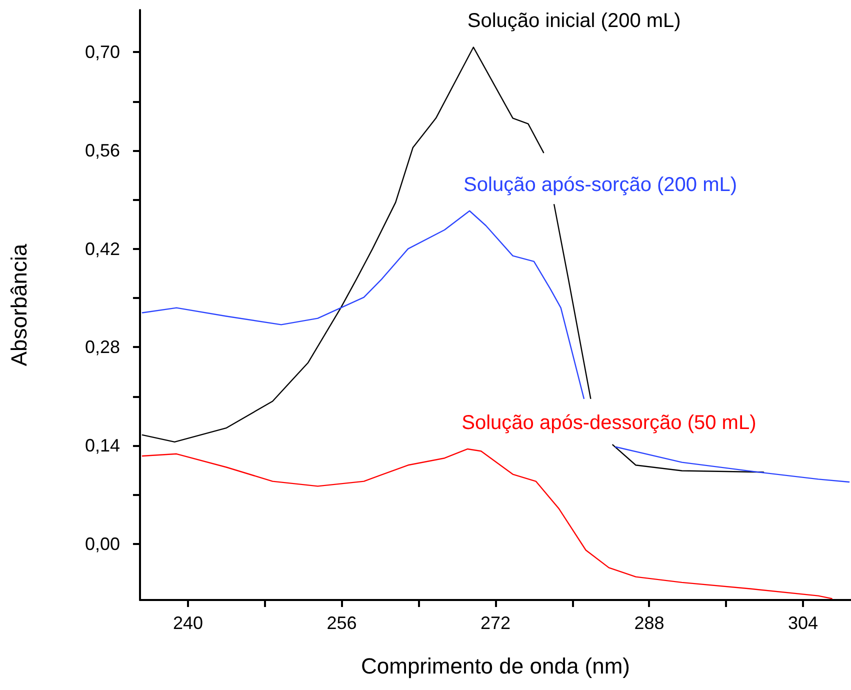 This screenshot has width=851, height=690. What do you see at coordinates (102, 52) in the screenshot?
I see `y-tick-label: 0,70` at bounding box center [102, 52].